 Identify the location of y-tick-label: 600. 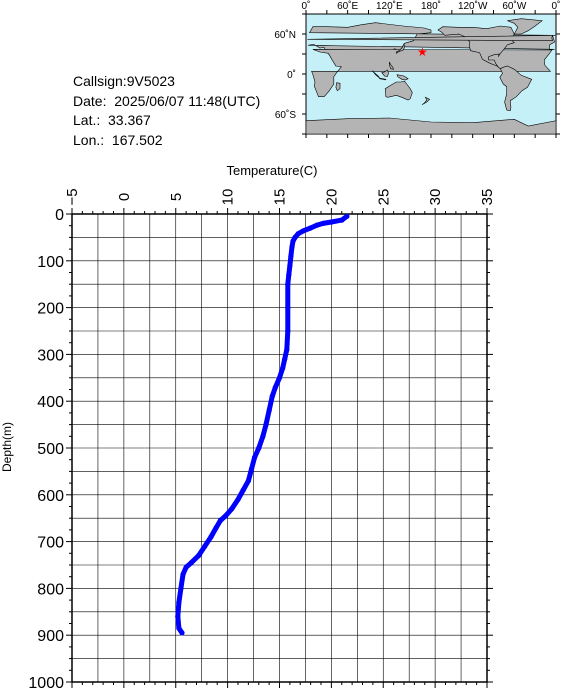
(50, 496).